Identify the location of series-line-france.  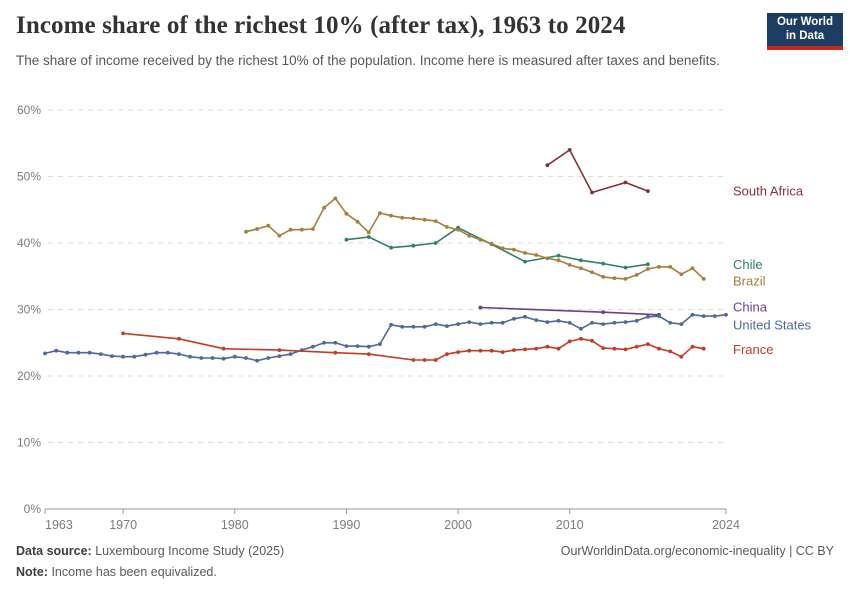
(413, 346).